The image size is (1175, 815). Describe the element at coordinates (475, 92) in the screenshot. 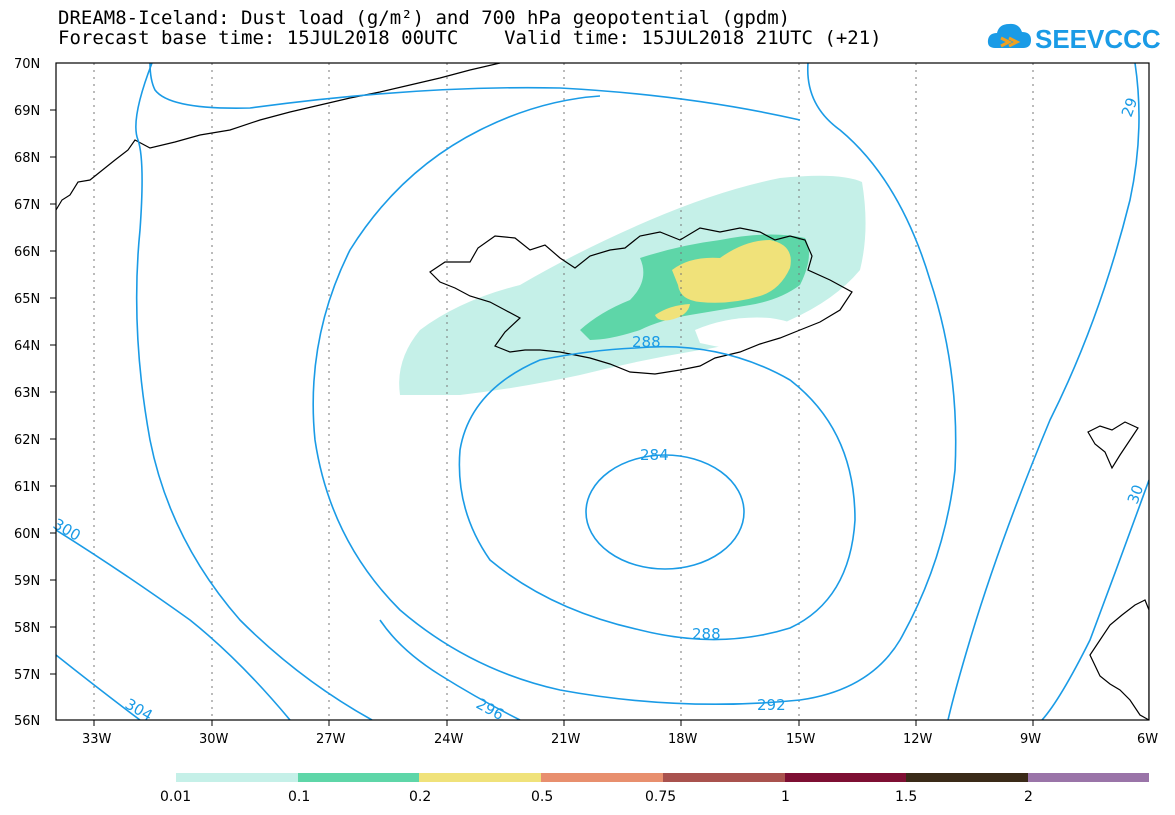

I see `contour-292-west` at that location.